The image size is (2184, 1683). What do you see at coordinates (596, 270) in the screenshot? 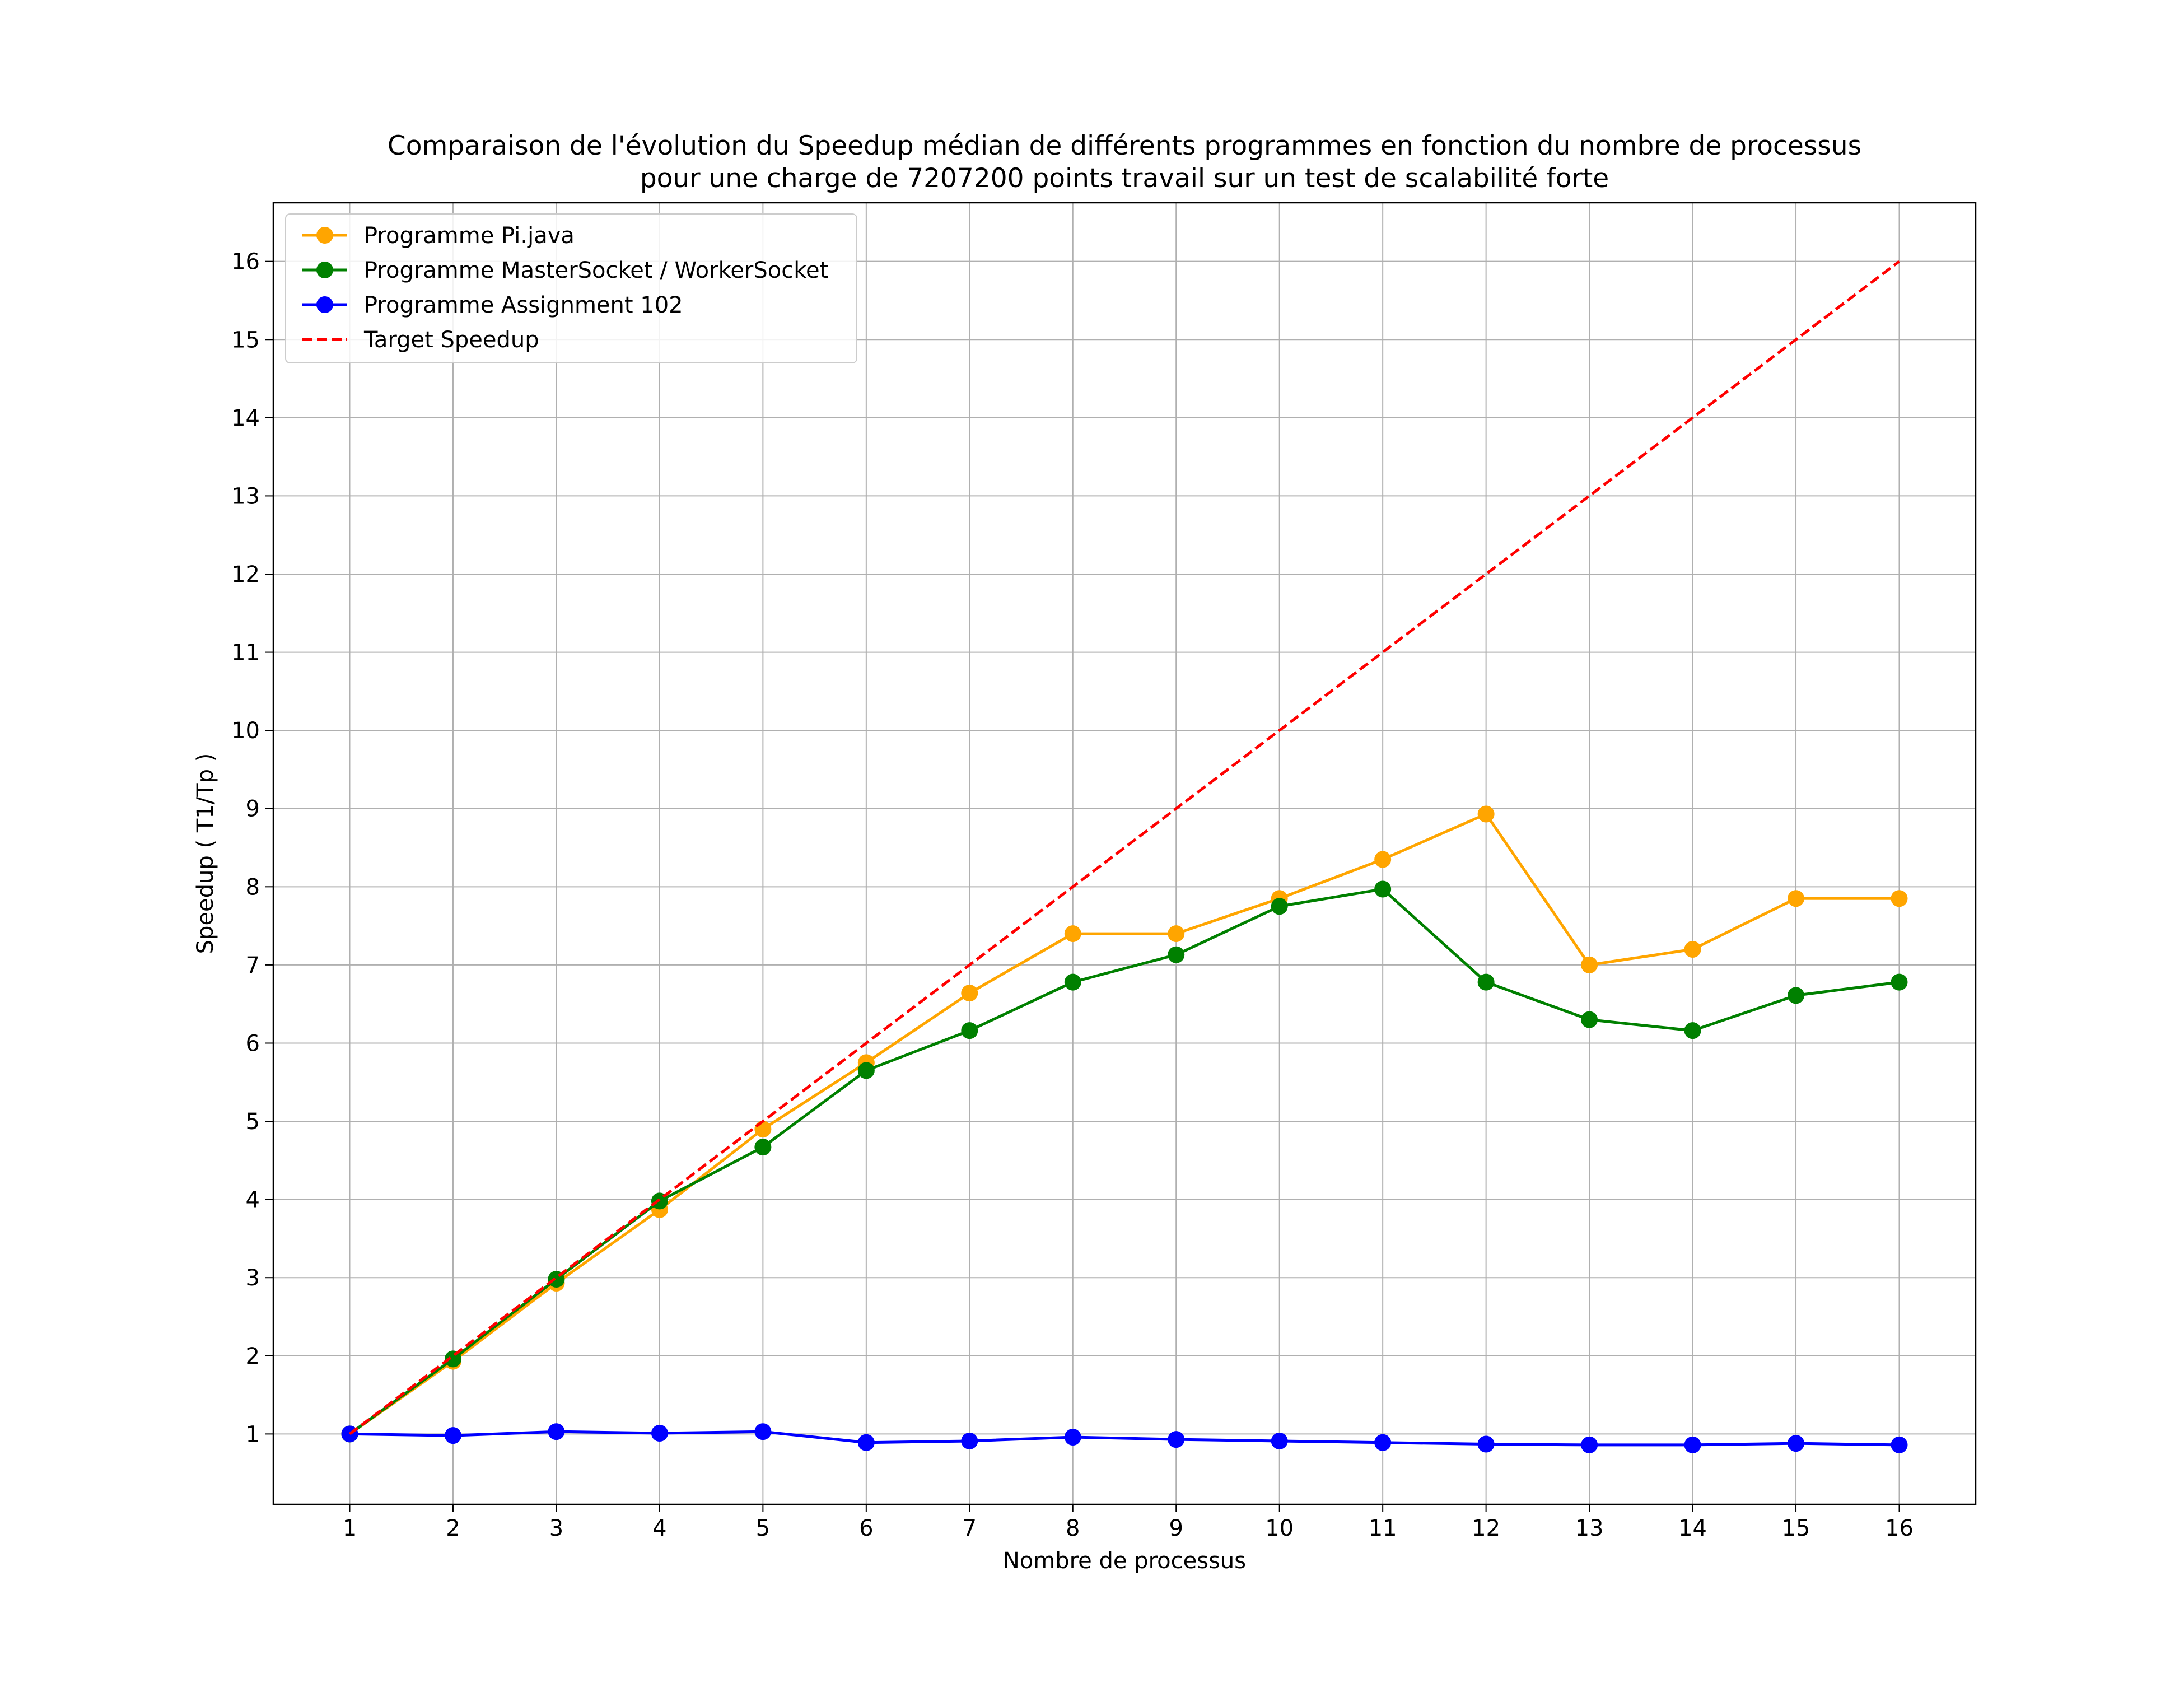
I see `legend-label: Programme MasterSocket / WorkerSocket` at bounding box center [596, 270].